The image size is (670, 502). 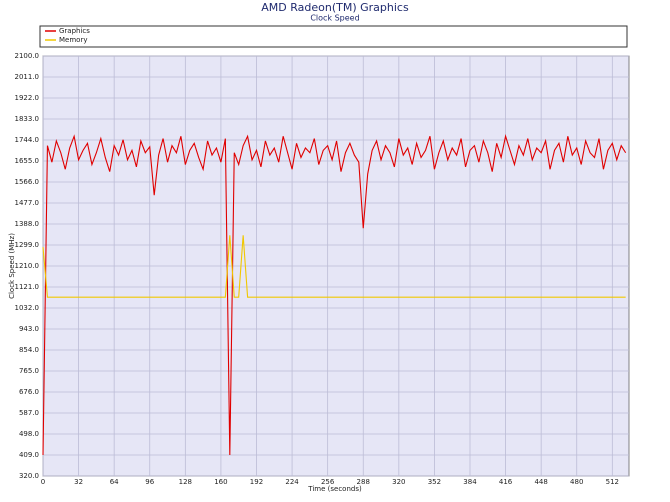 I want to click on y-tick-label: 943.0, so click(x=29, y=329).